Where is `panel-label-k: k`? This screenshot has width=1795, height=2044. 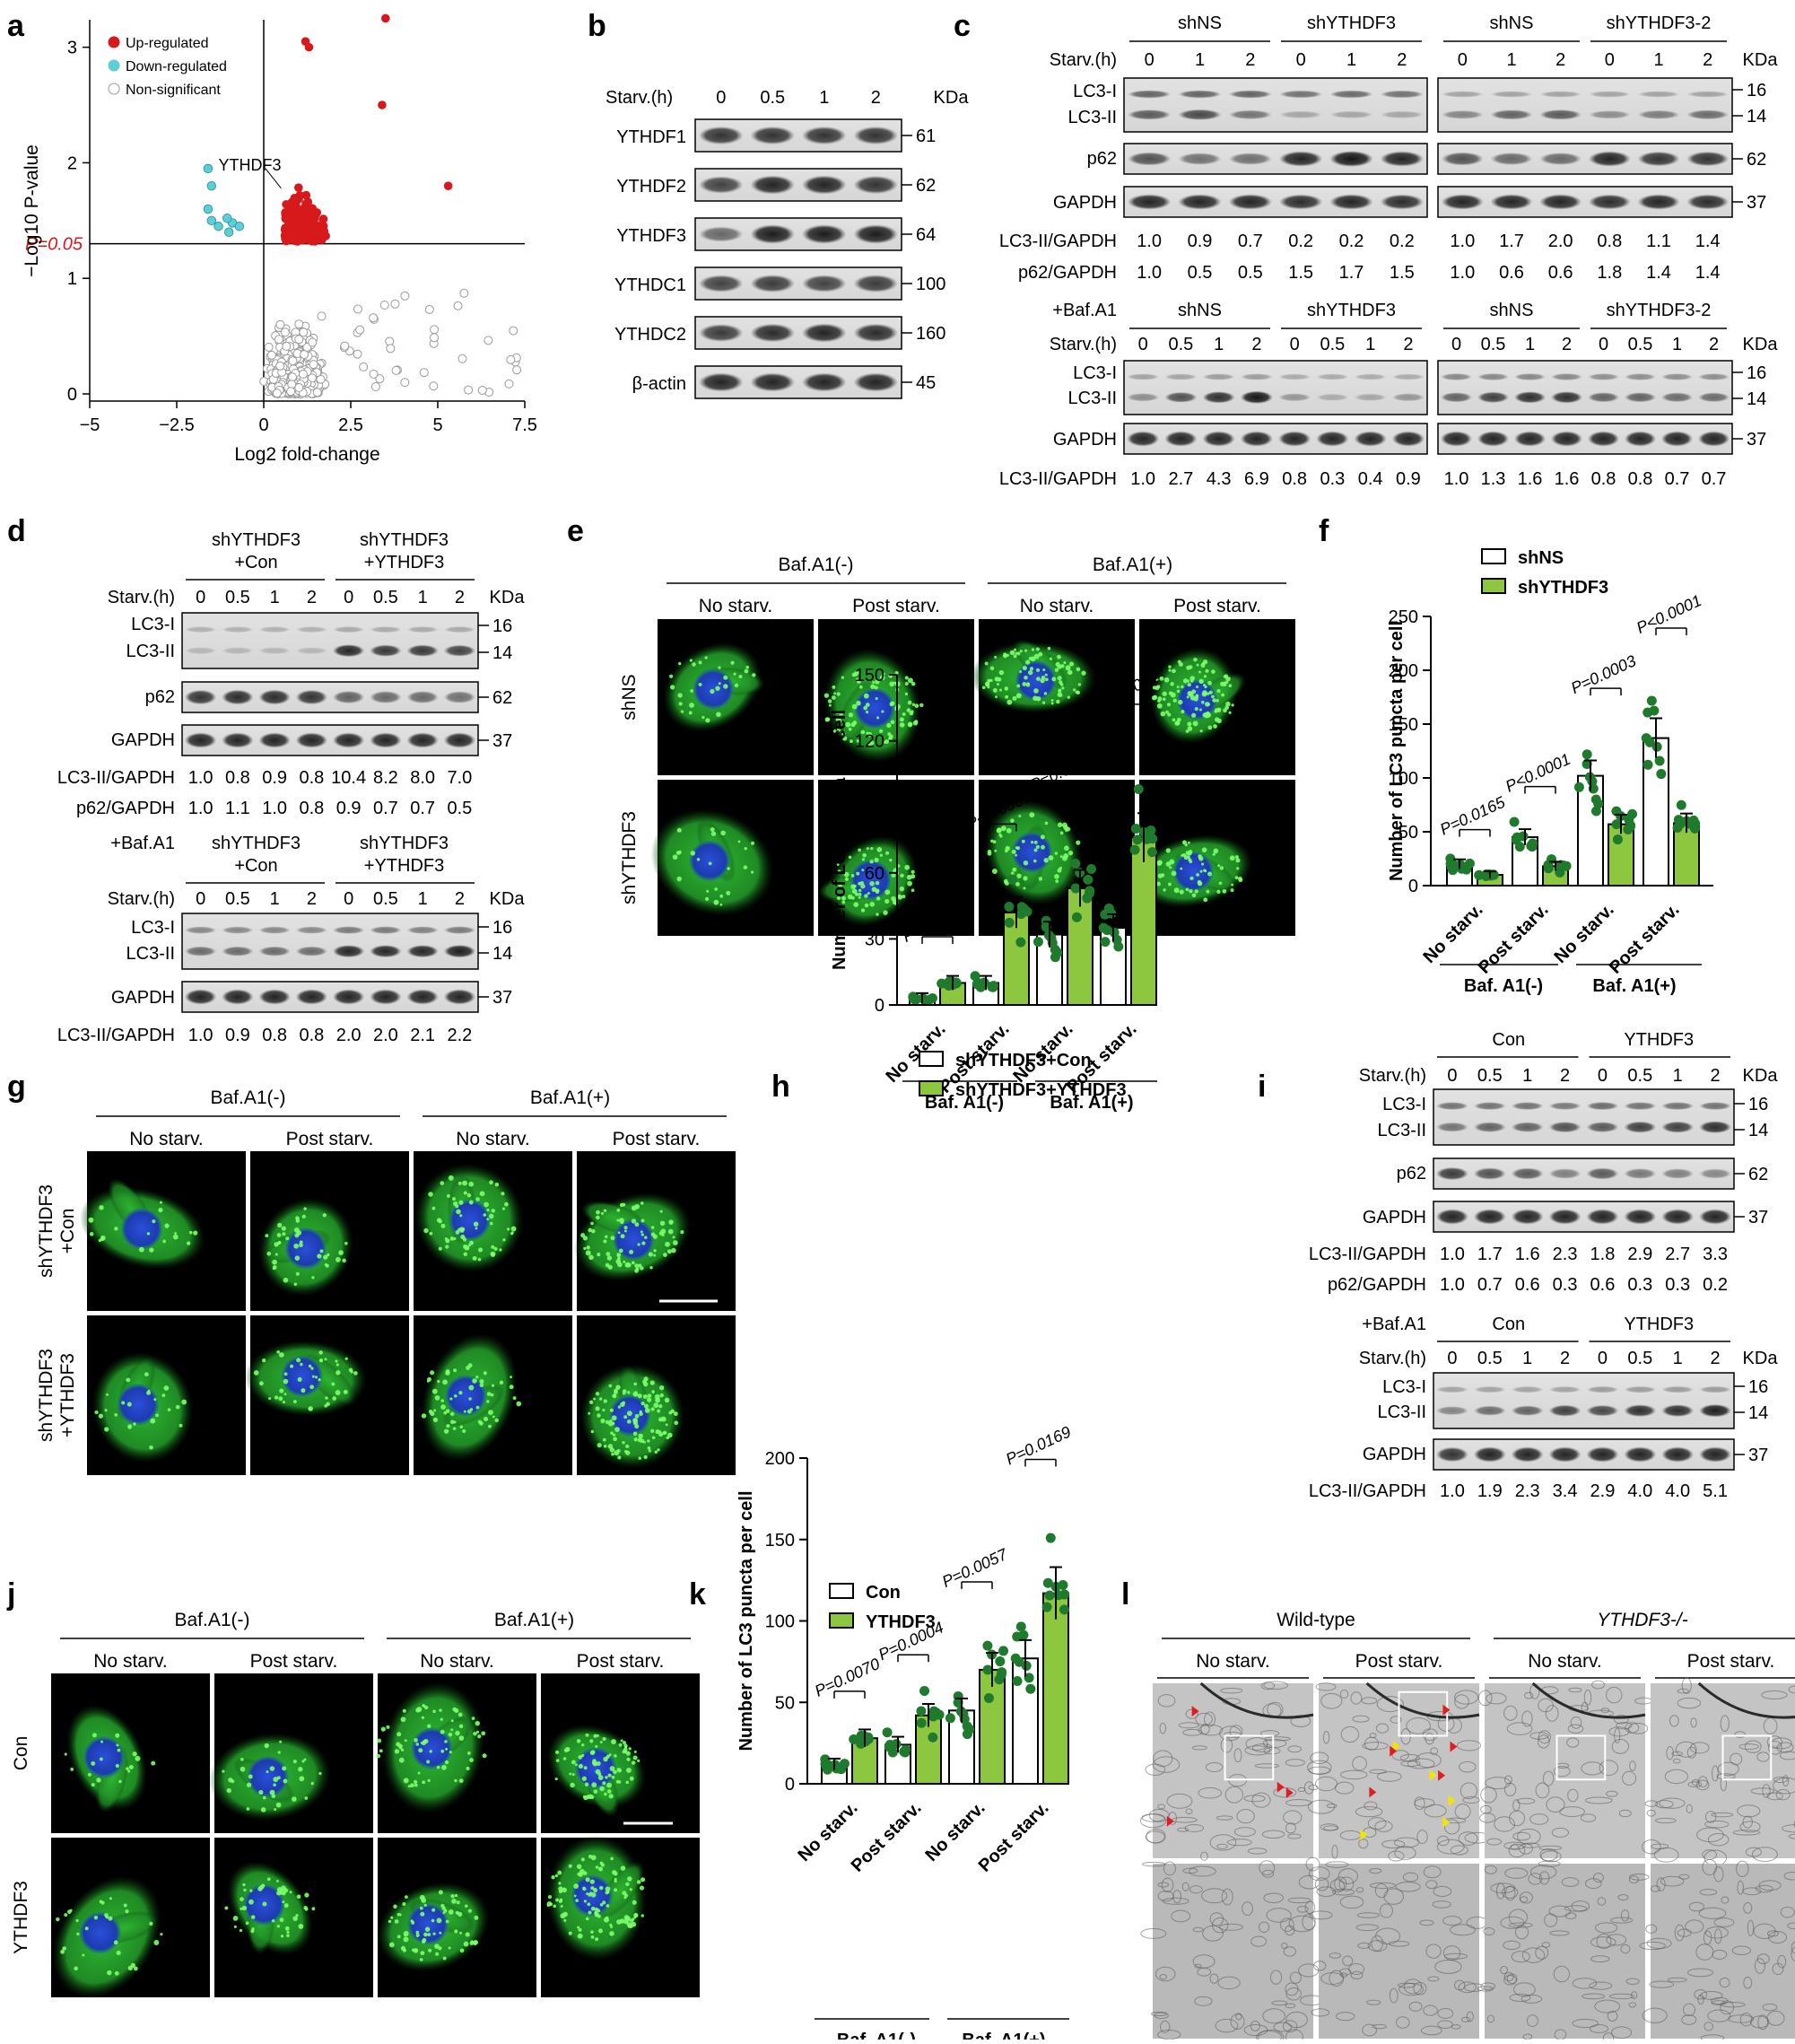 panel-label-k: k is located at coordinates (697, 1594).